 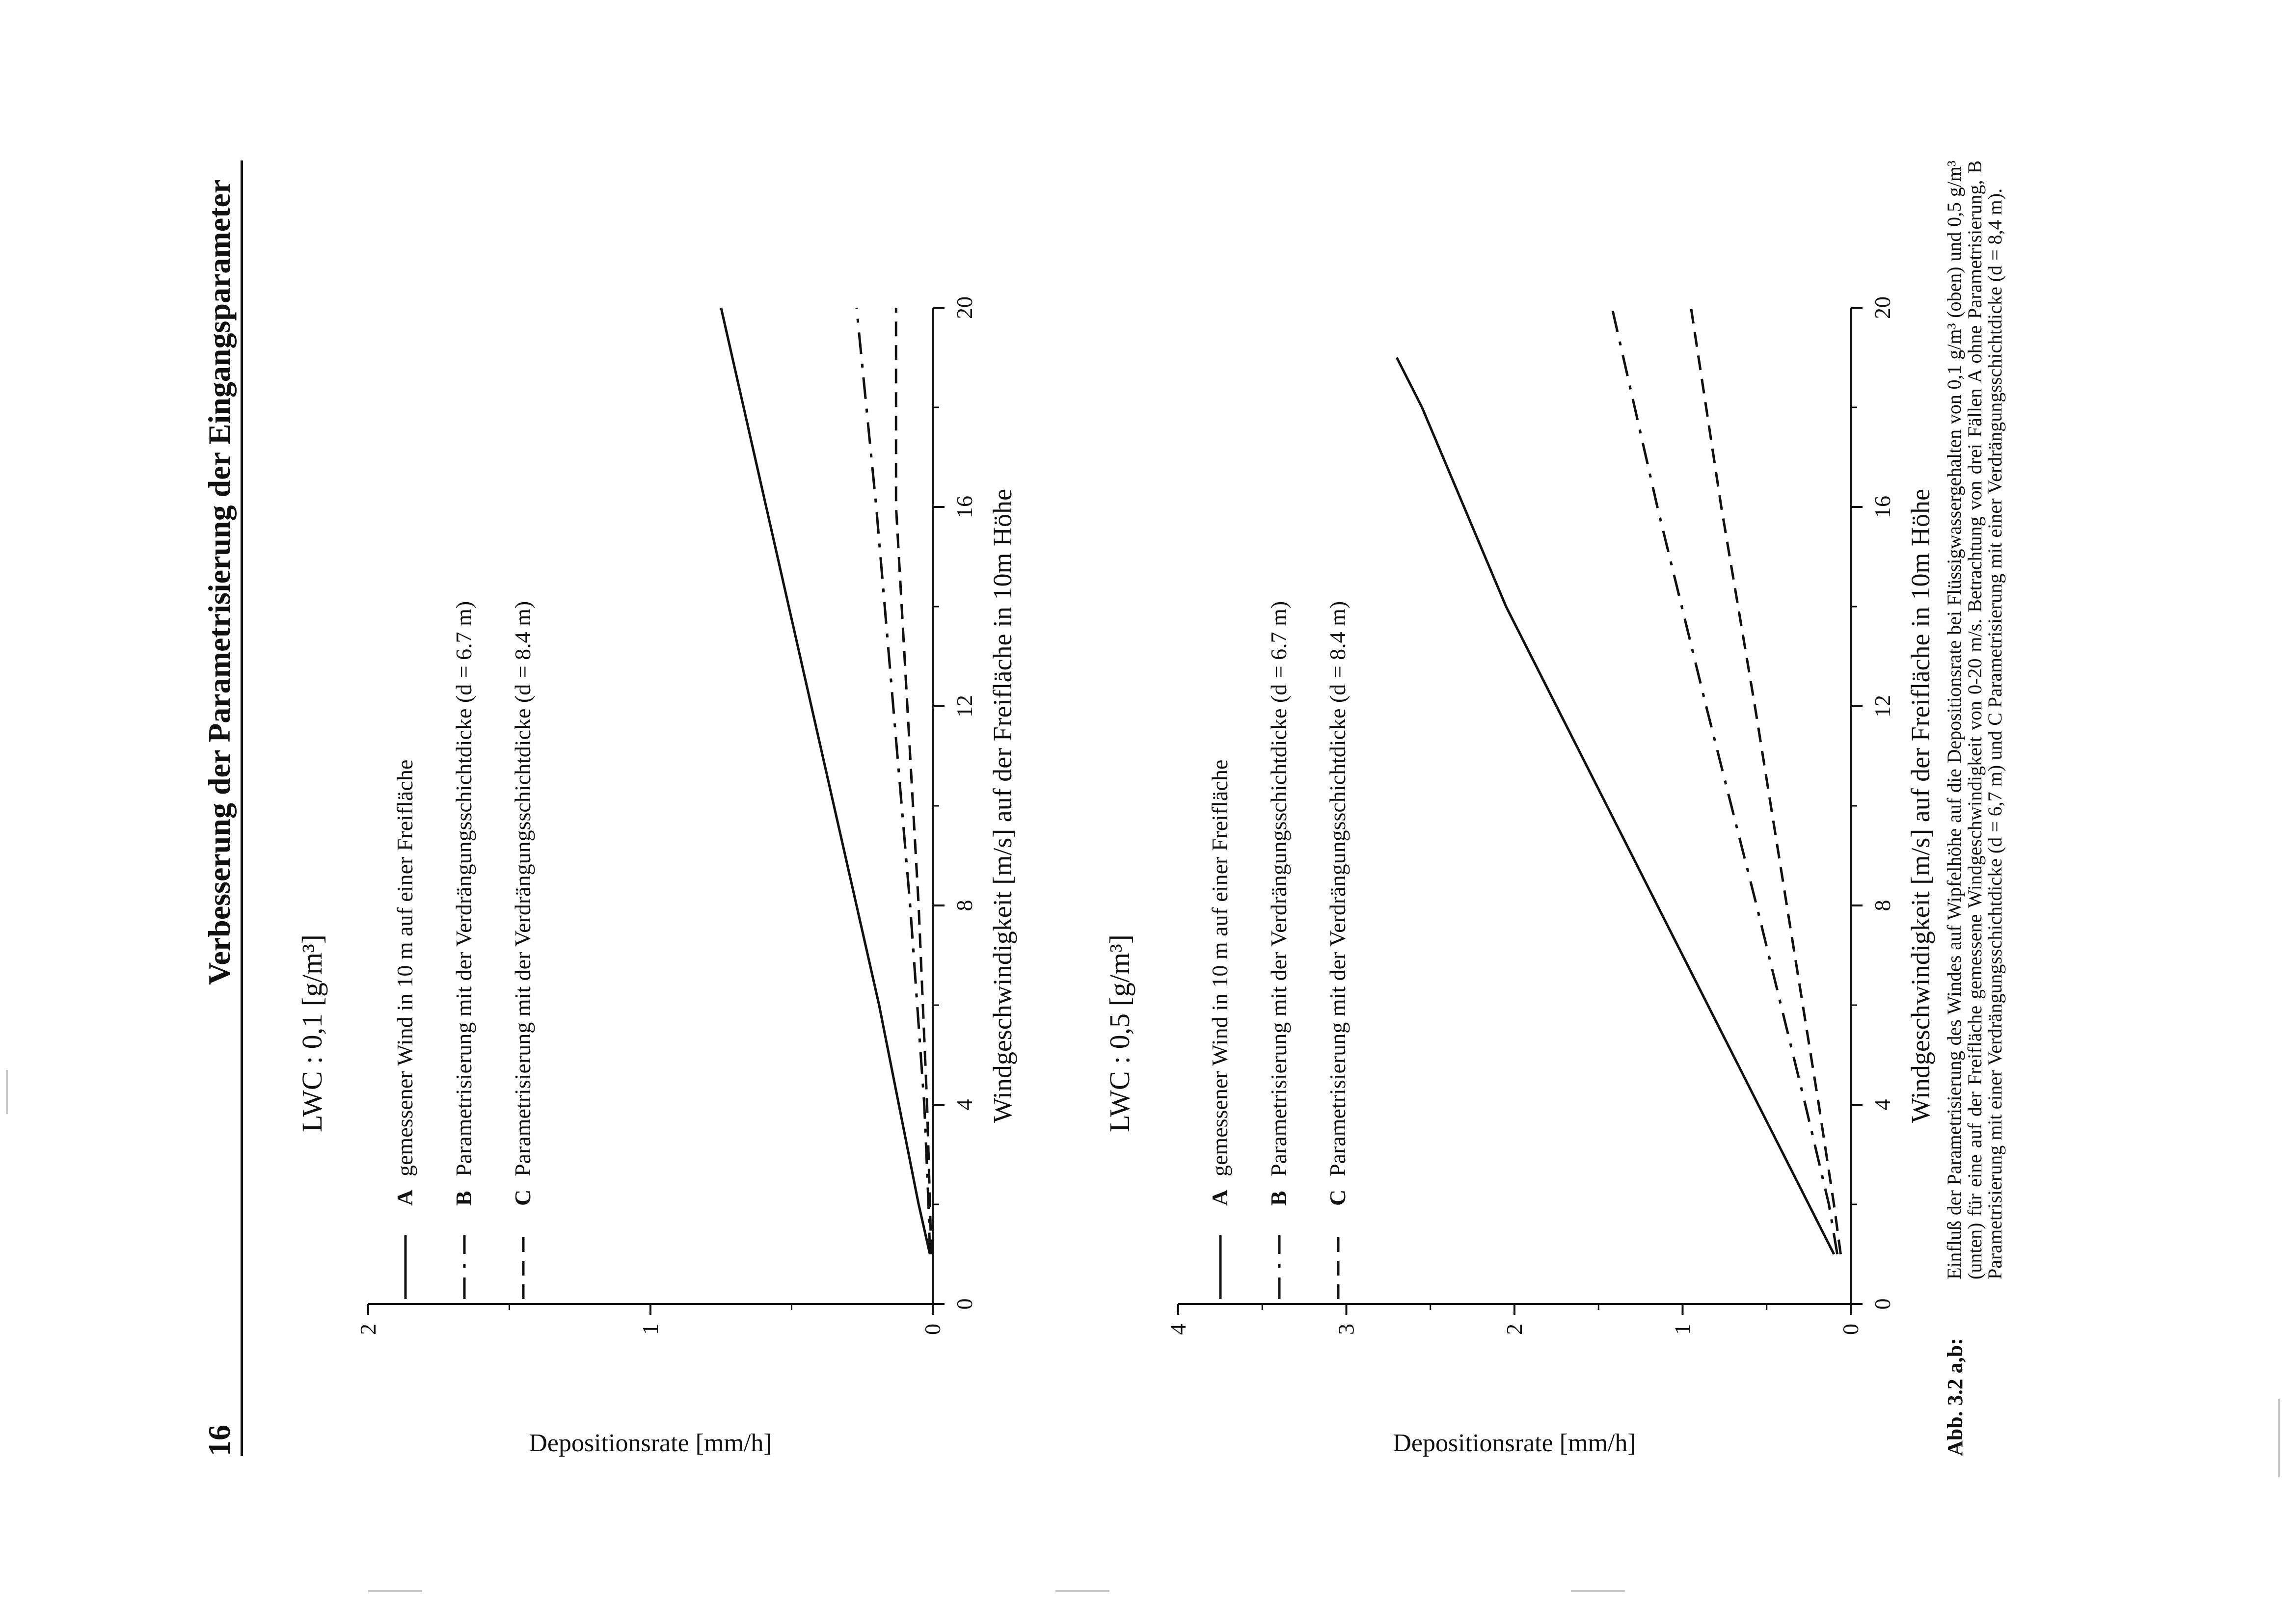 What do you see at coordinates (1955, 1397) in the screenshot?
I see `caption-label: Abb. 3.2 a,b:` at bounding box center [1955, 1397].